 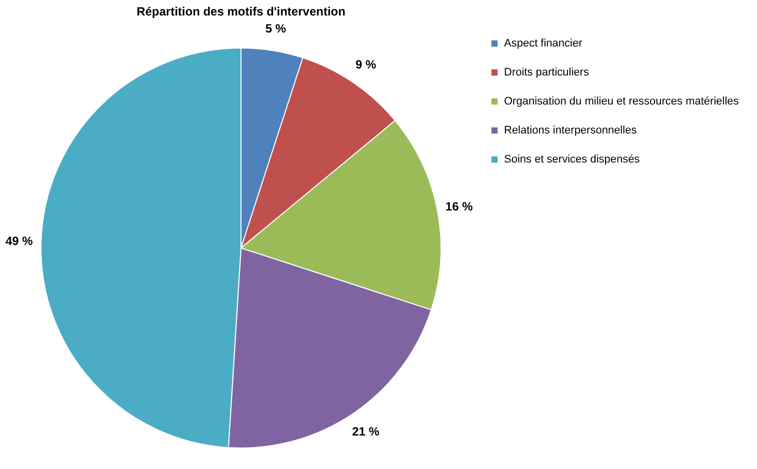 I want to click on chart-title: Répartition des motifs d'intervention, so click(x=241, y=11).